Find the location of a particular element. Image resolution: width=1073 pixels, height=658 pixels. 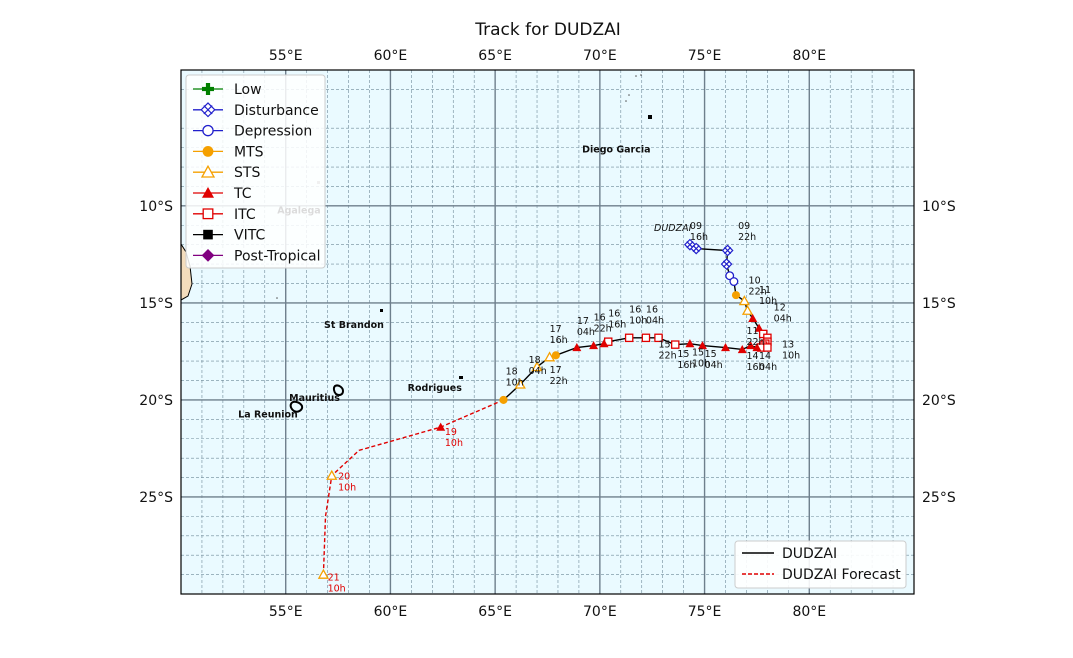

place-label: Rodrigues is located at coordinates (435, 388).